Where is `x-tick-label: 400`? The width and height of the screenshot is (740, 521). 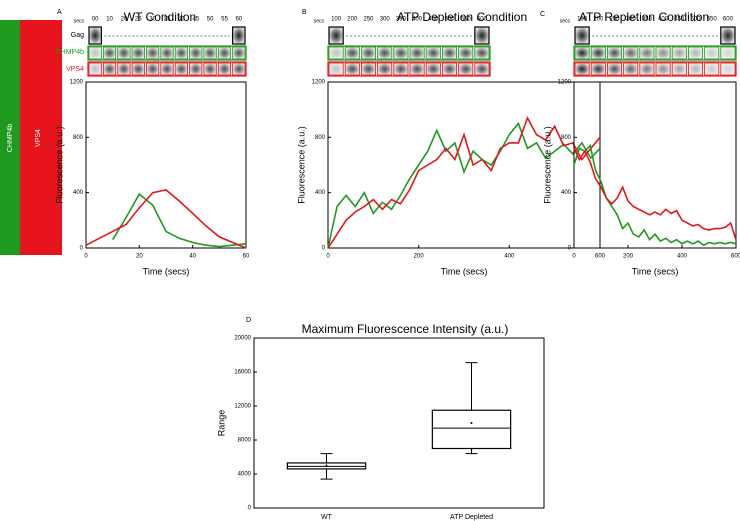
x-tick-label: 400 is located at coordinates (682, 257).